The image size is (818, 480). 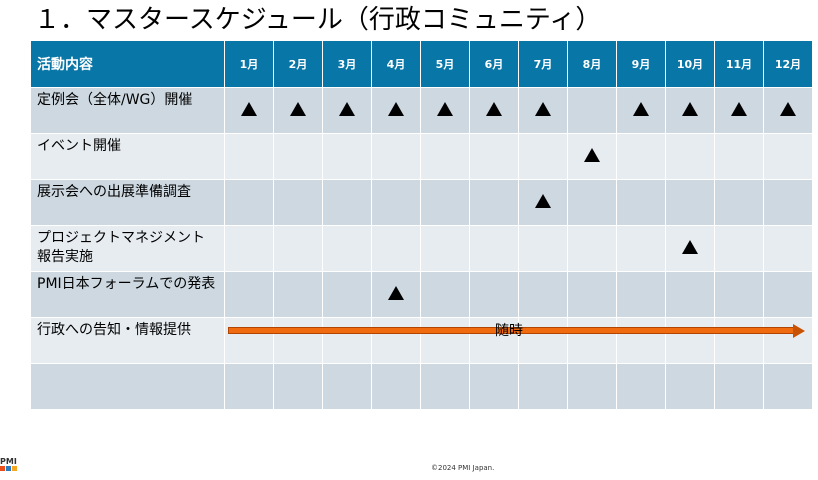 I want to click on schedule-row: 定例会（全体/WG）開催, so click(x=421, y=110).